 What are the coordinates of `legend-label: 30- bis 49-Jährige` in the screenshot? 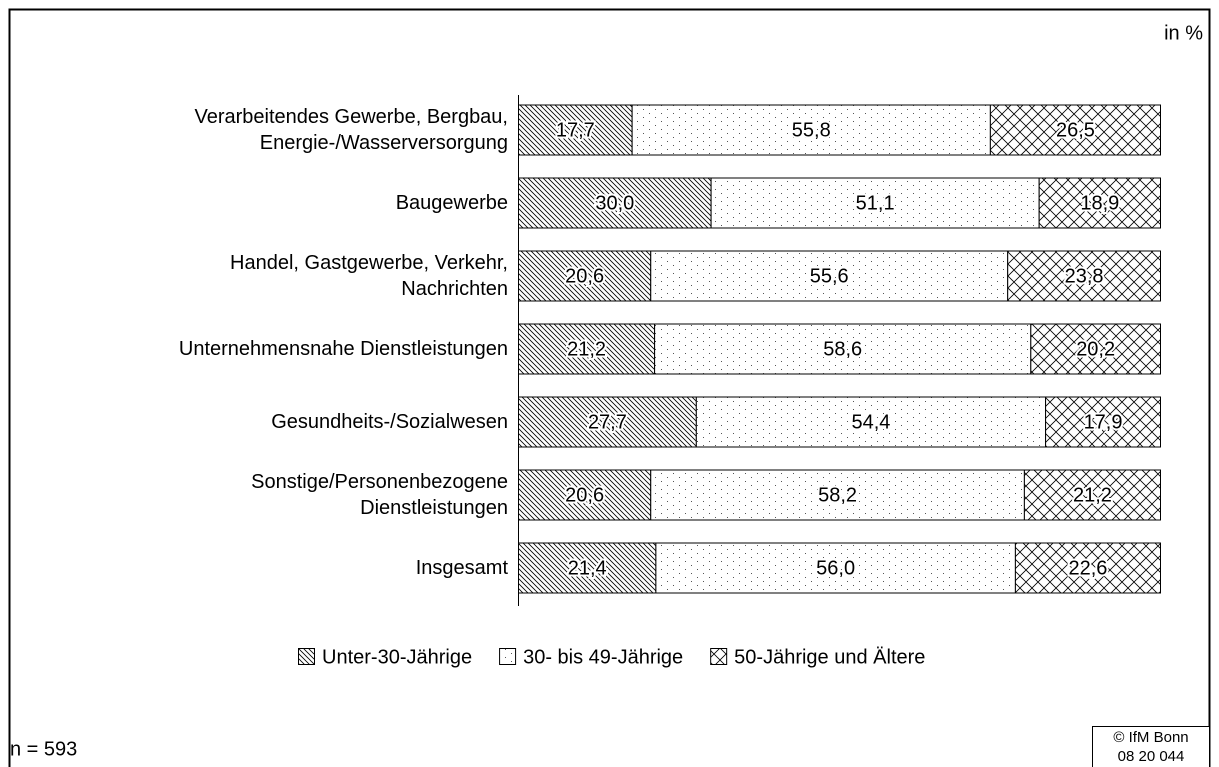 It's located at (603, 657).